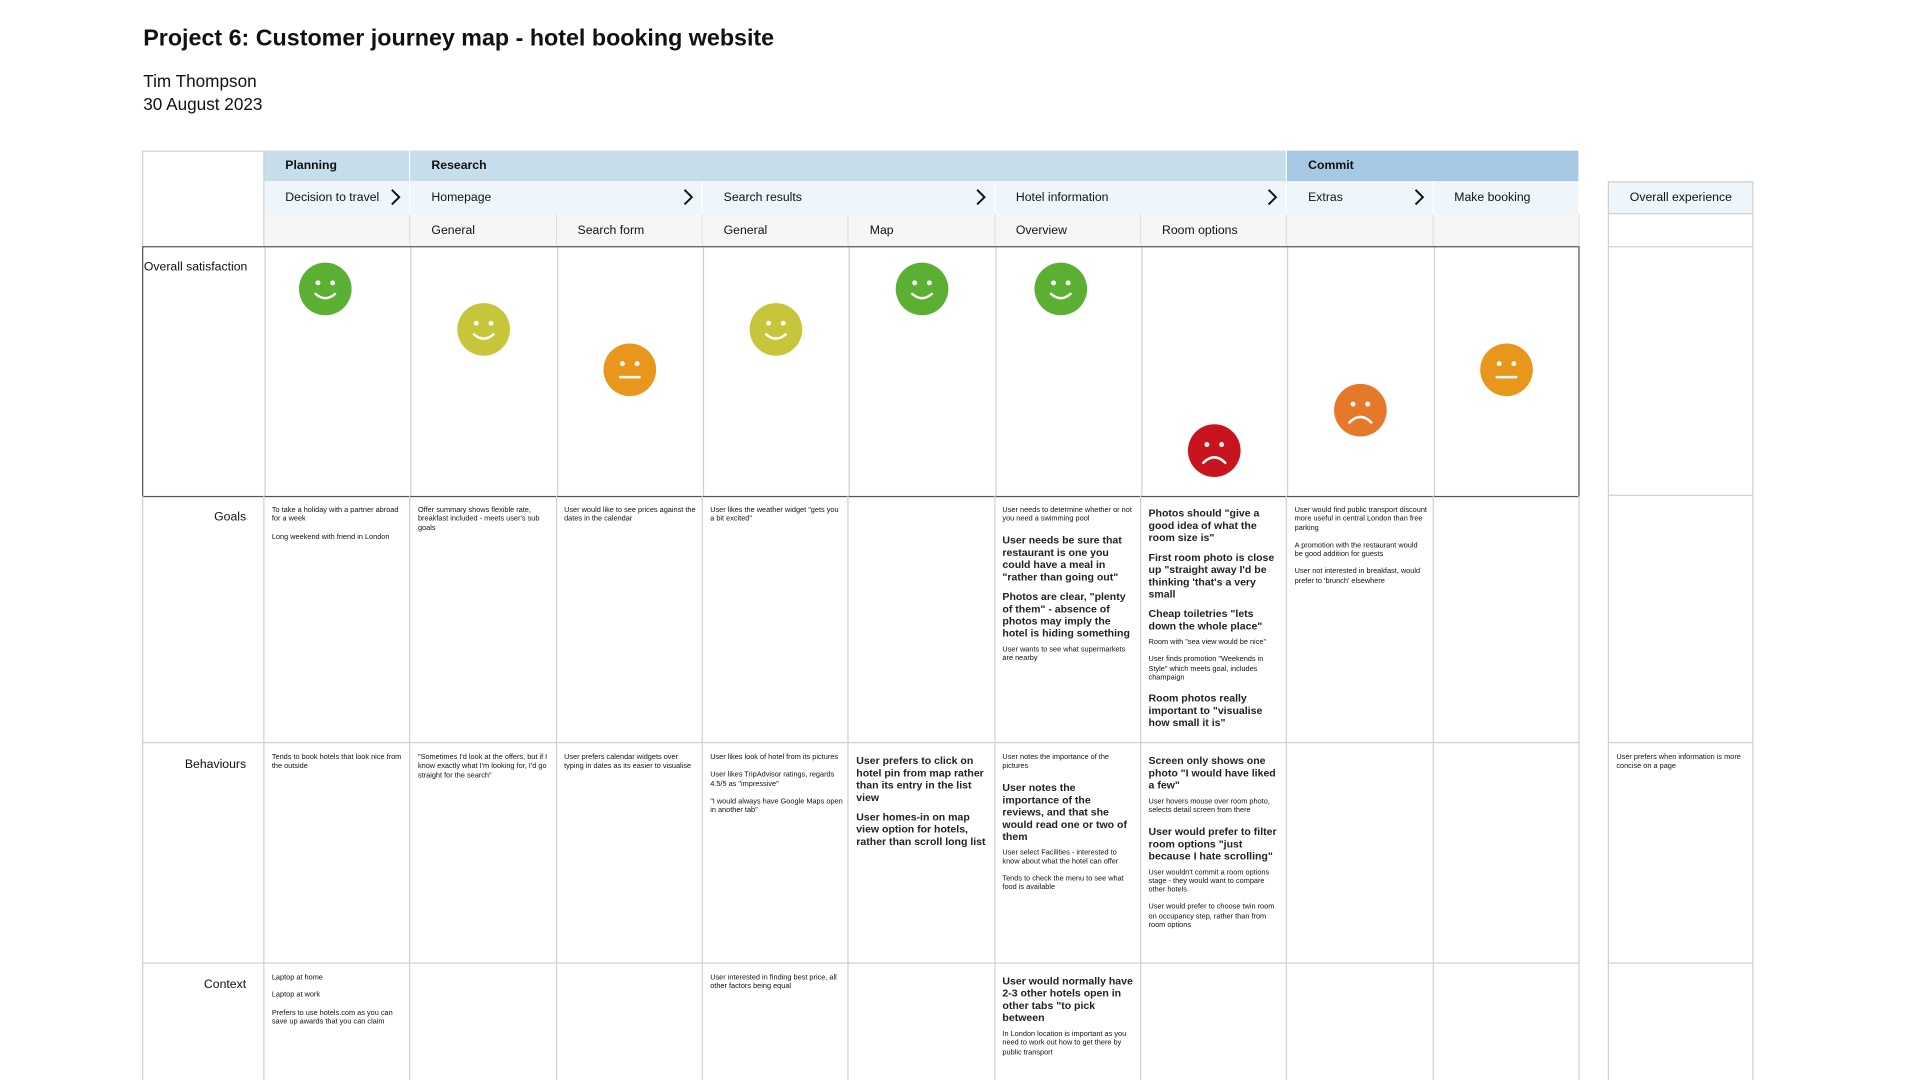  Describe the element at coordinates (1680, 230) in the screenshot. I see `overall-subheader` at that location.